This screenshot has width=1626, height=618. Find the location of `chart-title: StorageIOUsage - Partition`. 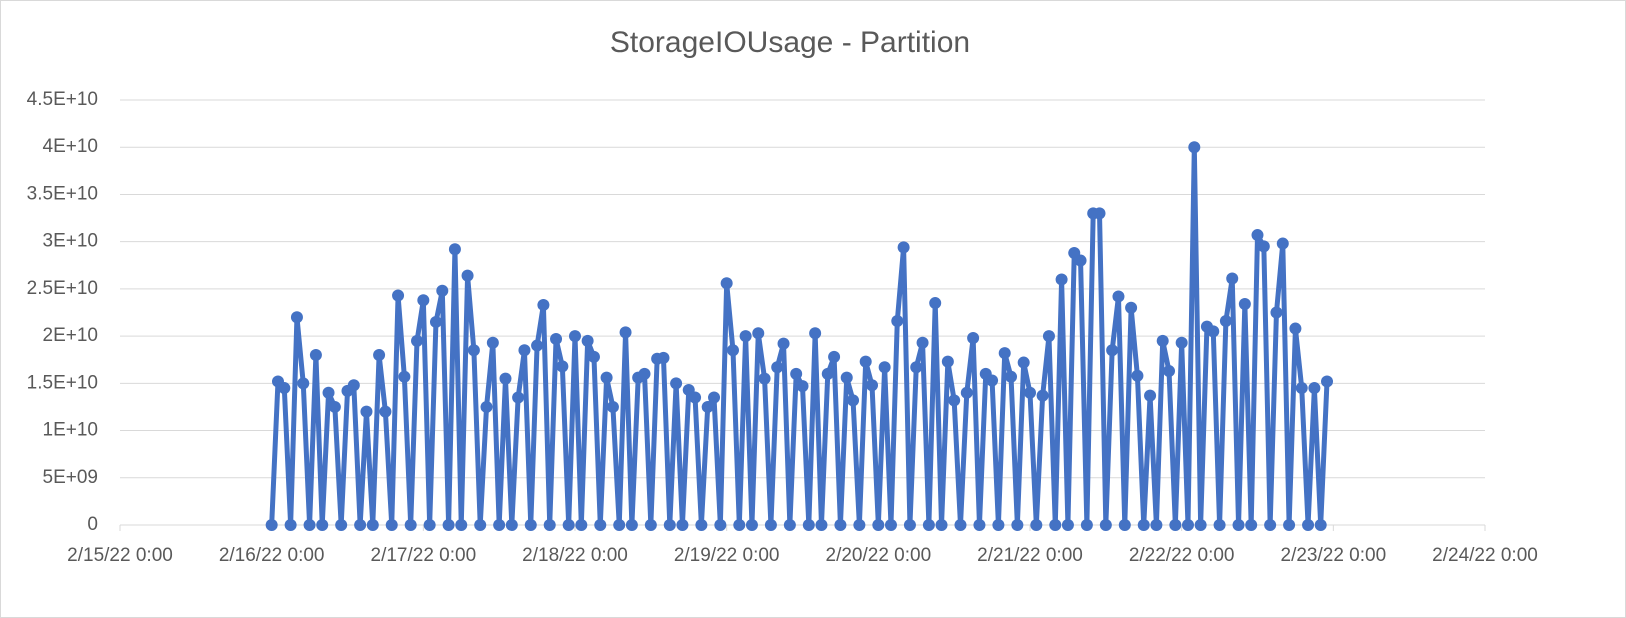

chart-title: StorageIOUsage - Partition is located at coordinates (790, 42).